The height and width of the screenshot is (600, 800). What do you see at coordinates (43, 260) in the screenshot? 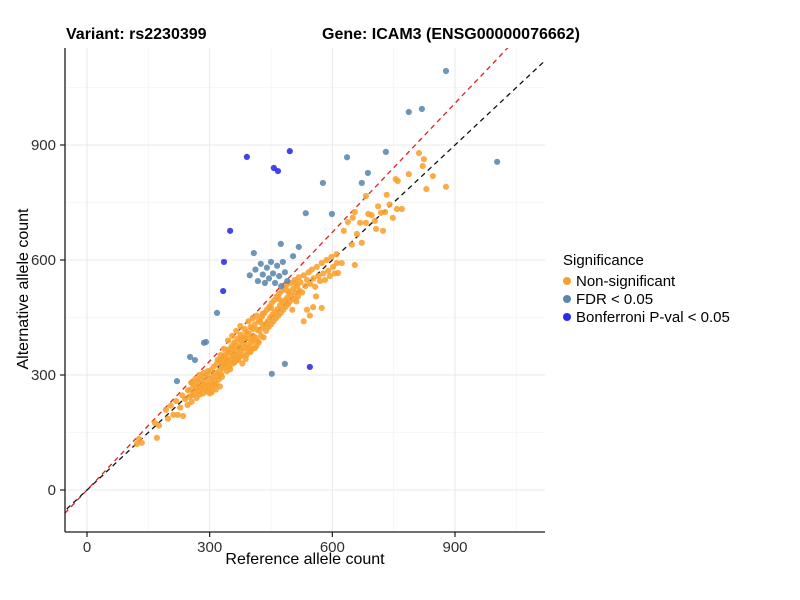
I see `y-tick-label: 600` at bounding box center [43, 260].